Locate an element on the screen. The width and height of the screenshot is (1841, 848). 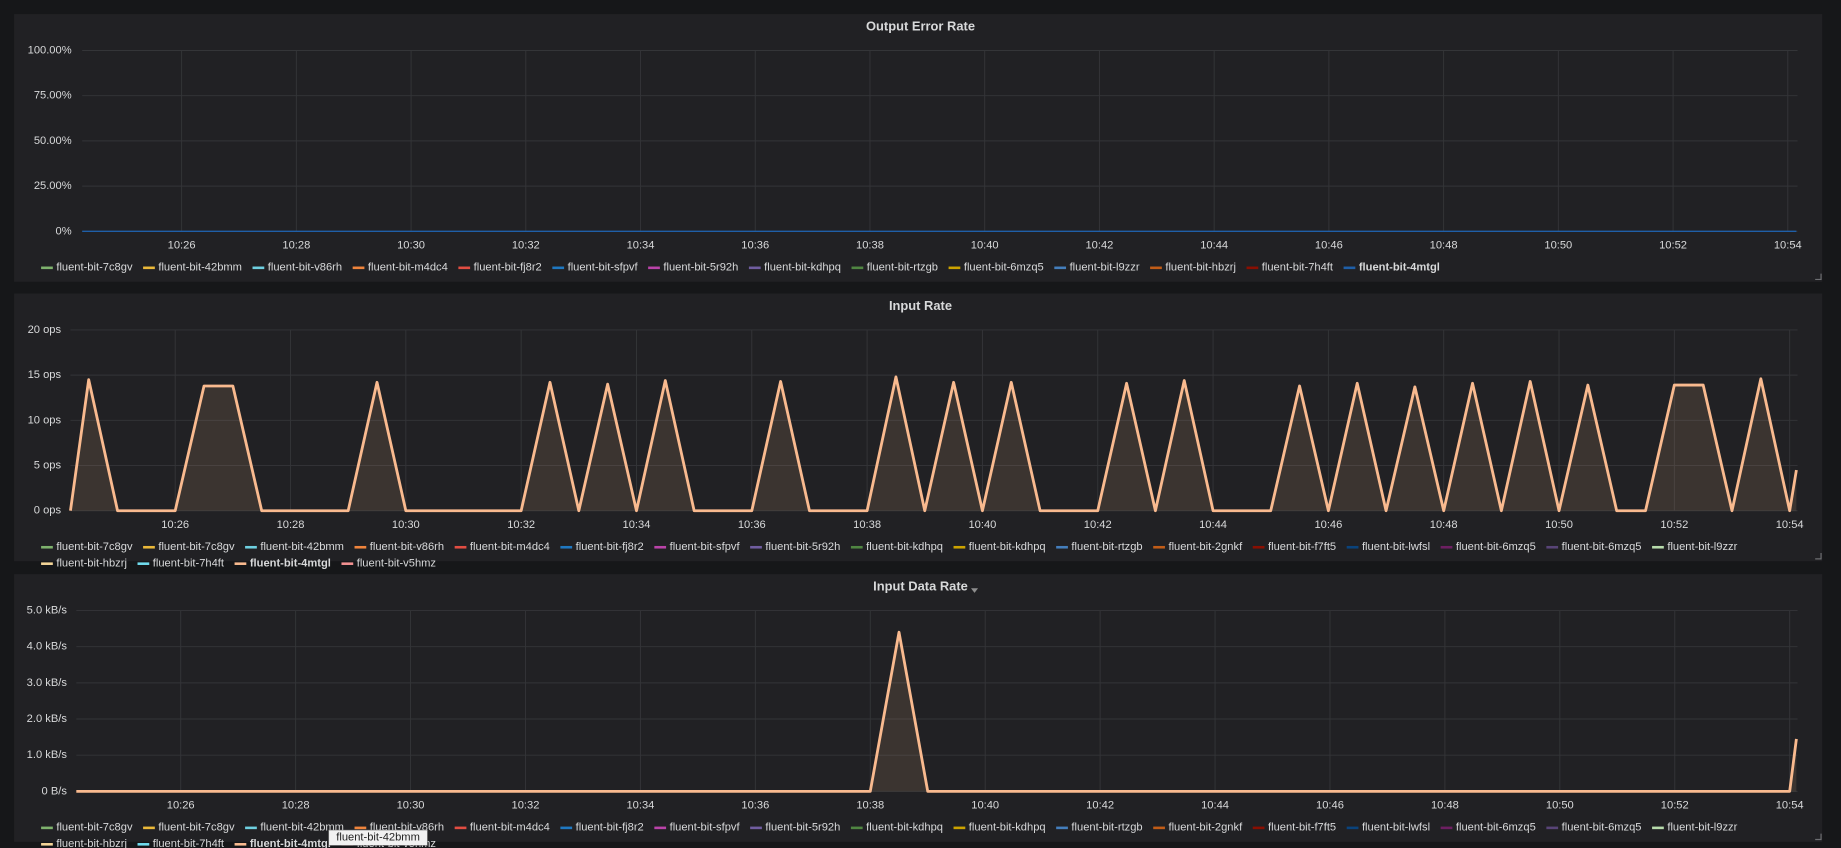
legend-label: fluent-bit-fj8r2 is located at coordinates (610, 828).